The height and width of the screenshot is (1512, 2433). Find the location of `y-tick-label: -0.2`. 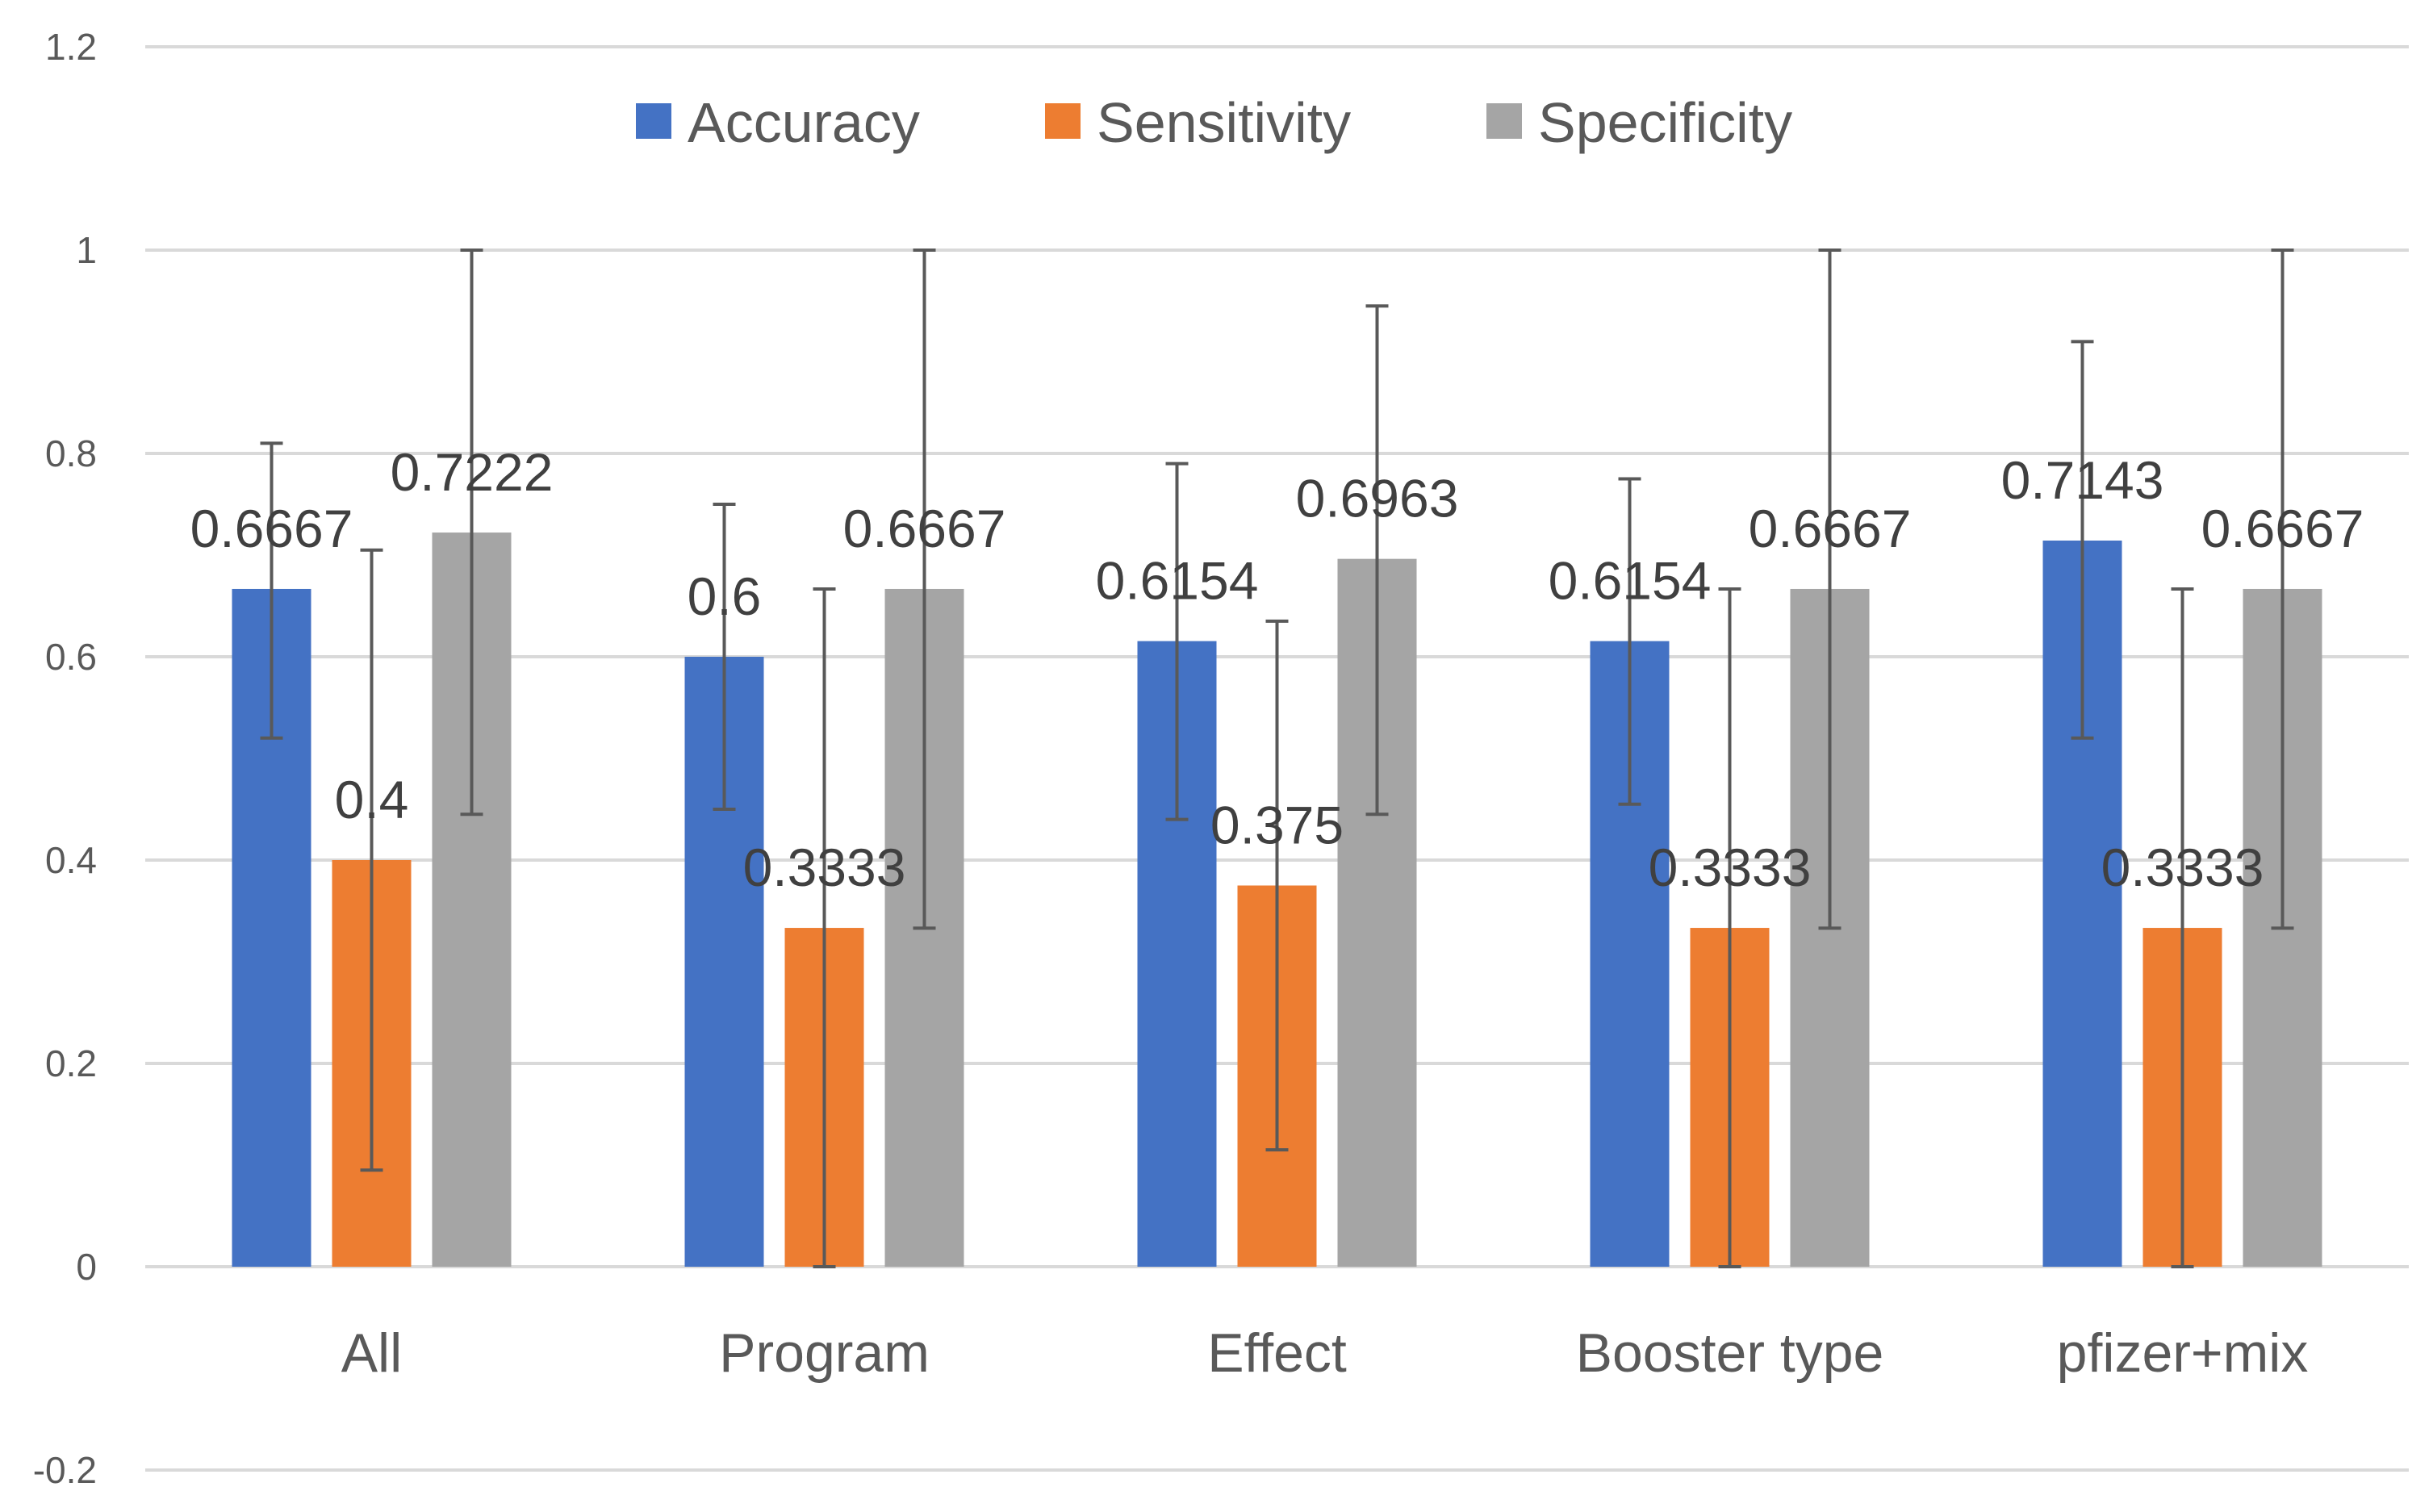

y-tick-label: -0.2 is located at coordinates (65, 1470).